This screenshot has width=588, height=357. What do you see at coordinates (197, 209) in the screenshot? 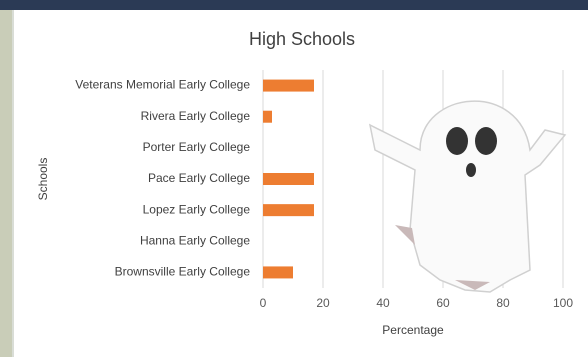
I see `y-tick-label: Lopez Early College` at bounding box center [197, 209].